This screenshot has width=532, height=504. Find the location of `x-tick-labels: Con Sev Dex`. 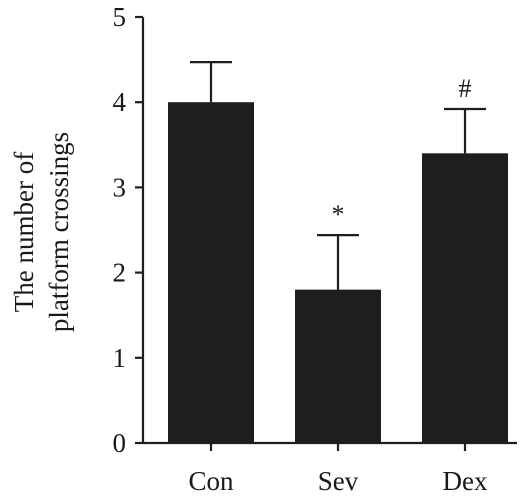

x-tick-labels: Con Sev Dex is located at coordinates (338, 469).